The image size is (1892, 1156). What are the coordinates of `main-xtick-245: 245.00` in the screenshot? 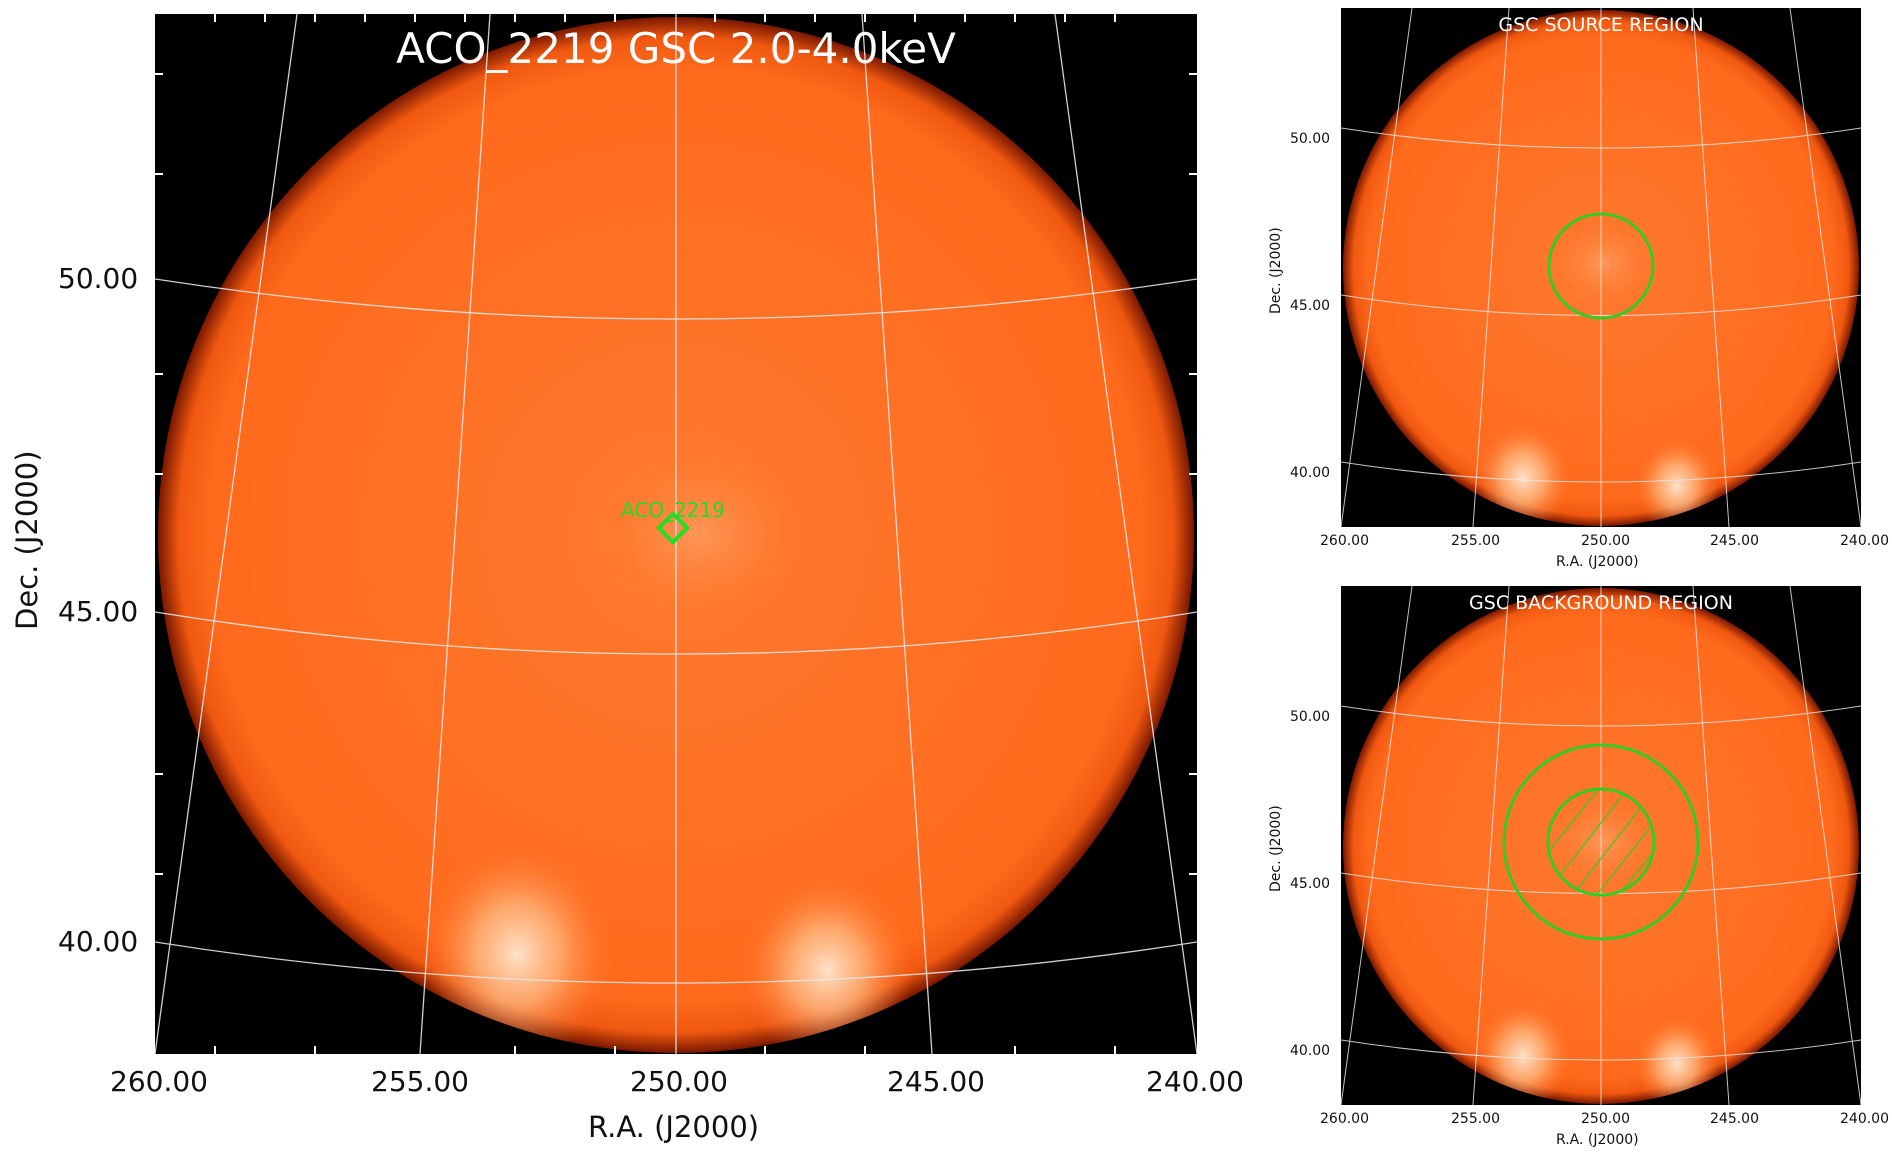 It's located at (936, 1081).